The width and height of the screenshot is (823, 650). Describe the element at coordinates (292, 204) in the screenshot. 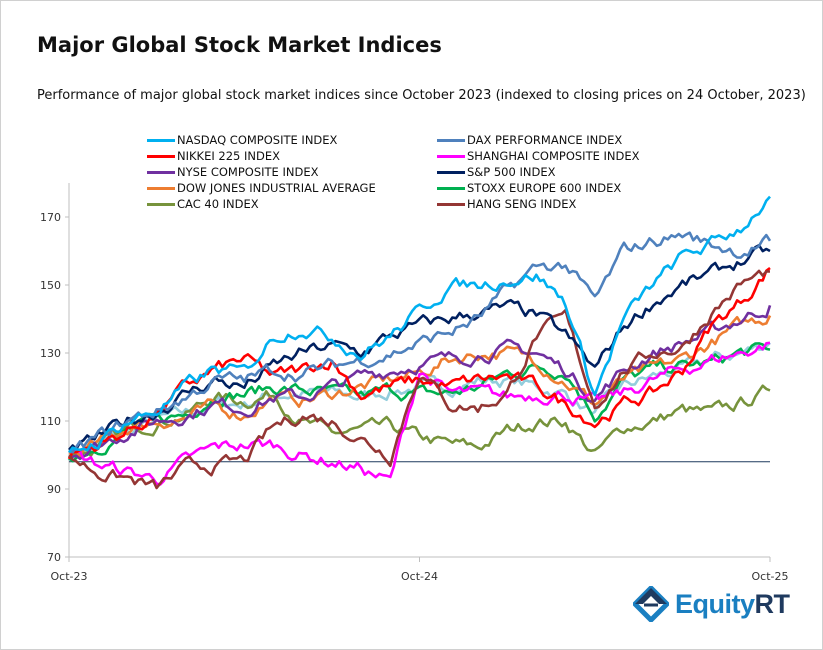

I see `legend-item: CAC 40 INDEX` at that location.